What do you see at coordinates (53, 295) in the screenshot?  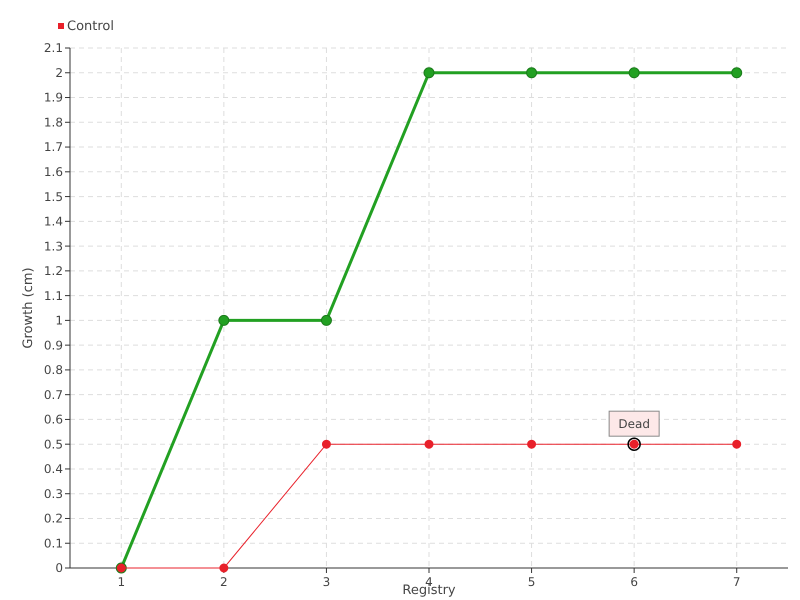 I see `y-tick-label: 1.1` at bounding box center [53, 295].